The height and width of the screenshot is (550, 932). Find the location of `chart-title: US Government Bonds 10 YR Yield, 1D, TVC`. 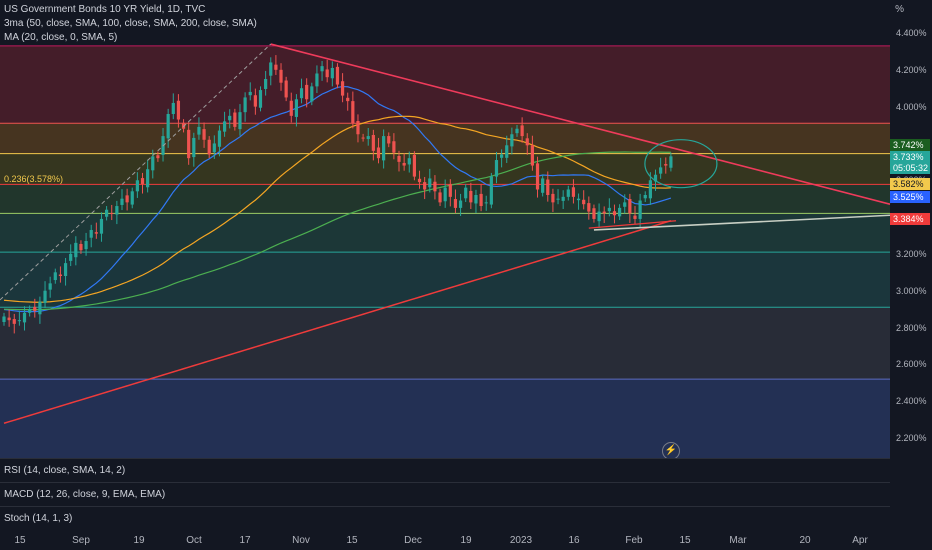

chart-title: US Government Bonds 10 YR Yield, 1D, TVC is located at coordinates (105, 9).